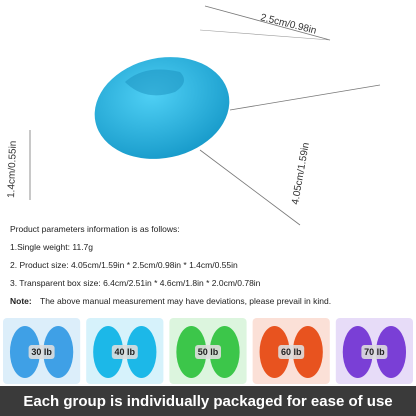 The height and width of the screenshot is (416, 416). I want to click on banner-bg, so click(208, 401).